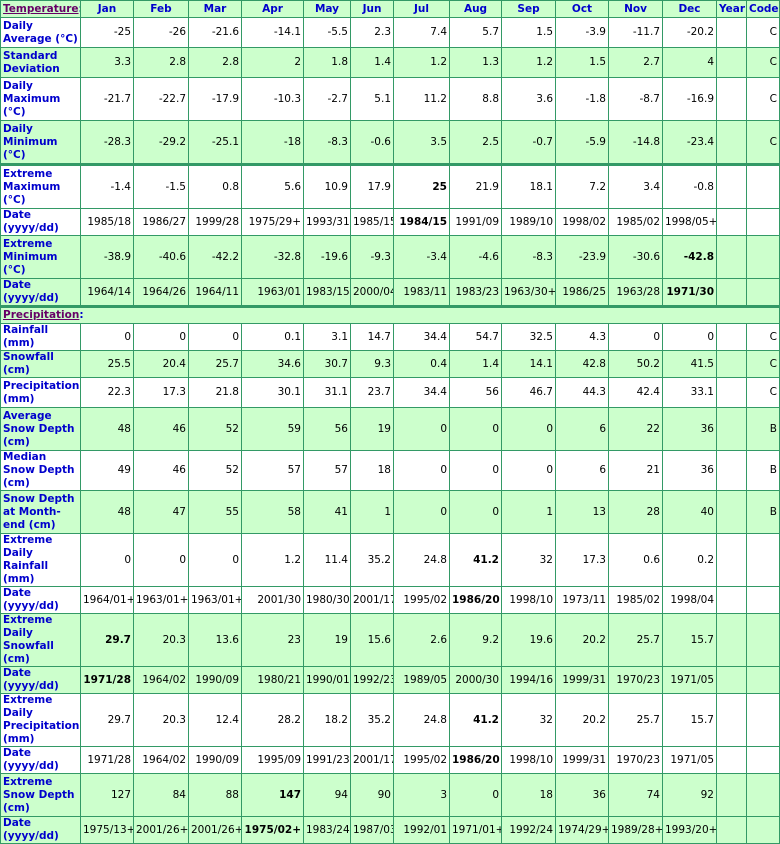  I want to click on temperature-section-header: Temperature:, so click(40, 9).